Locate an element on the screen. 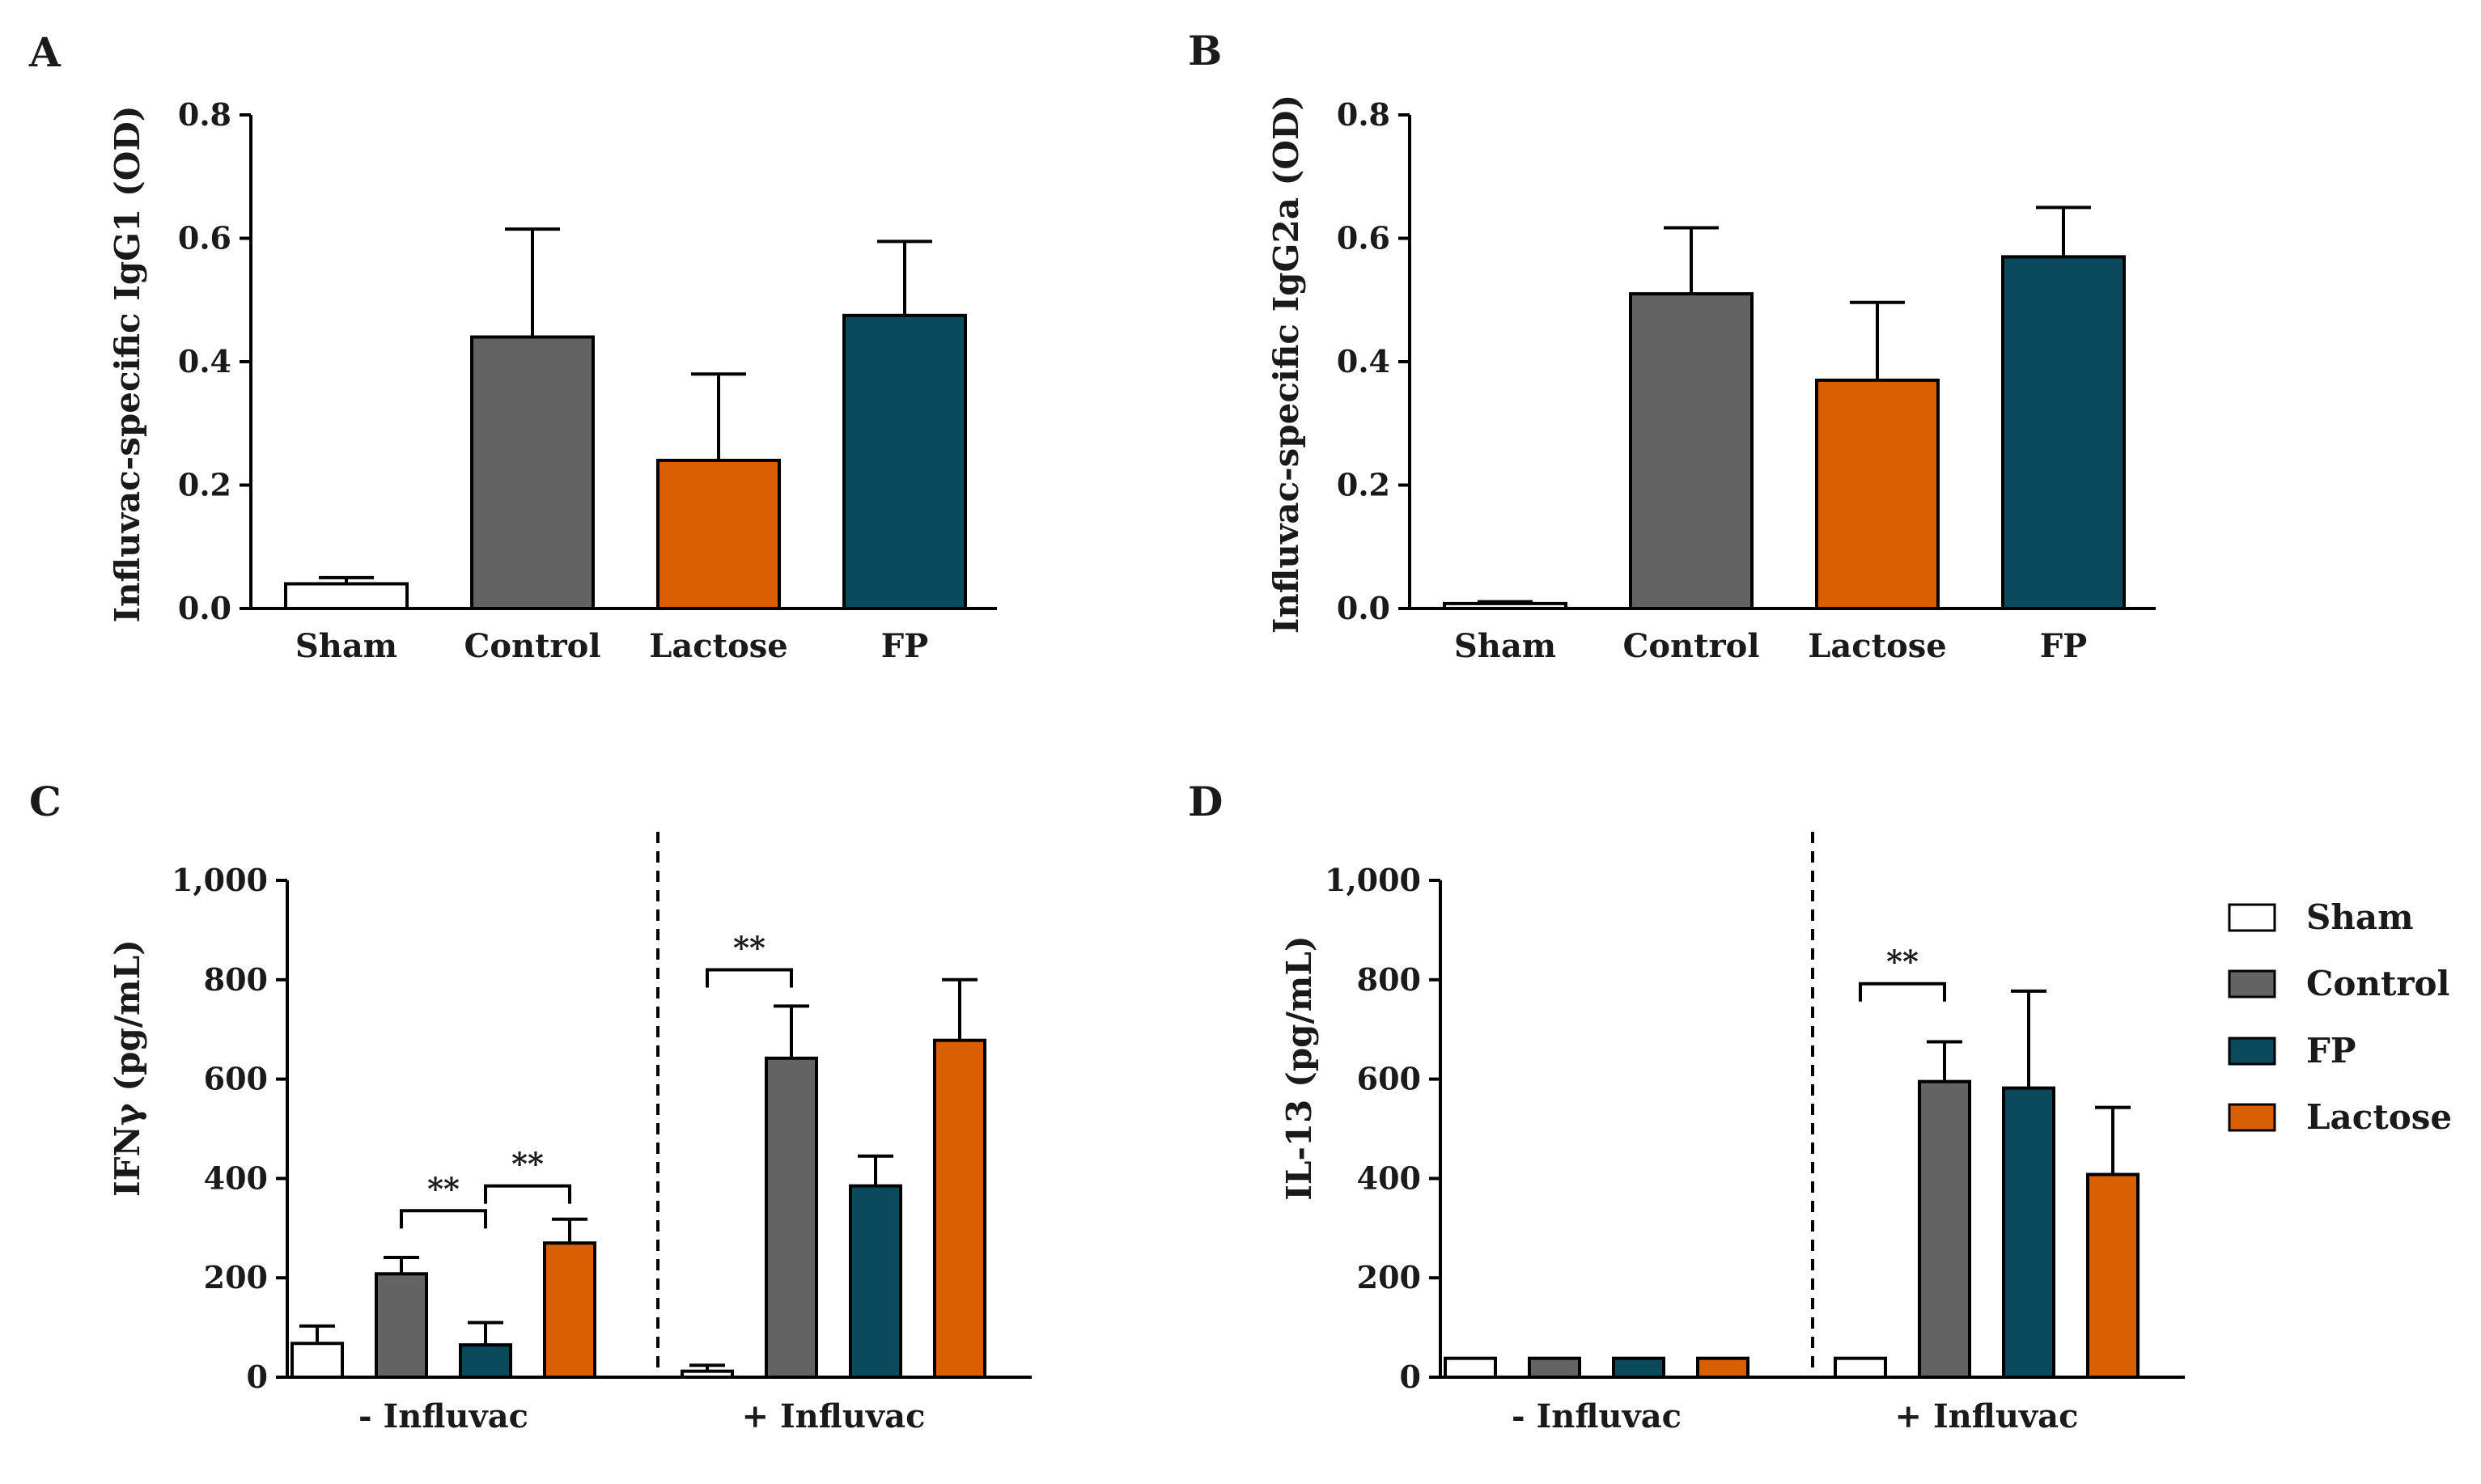 The height and width of the screenshot is (1484, 2481). group-label-c-2: + Influvac is located at coordinates (834, 1416).